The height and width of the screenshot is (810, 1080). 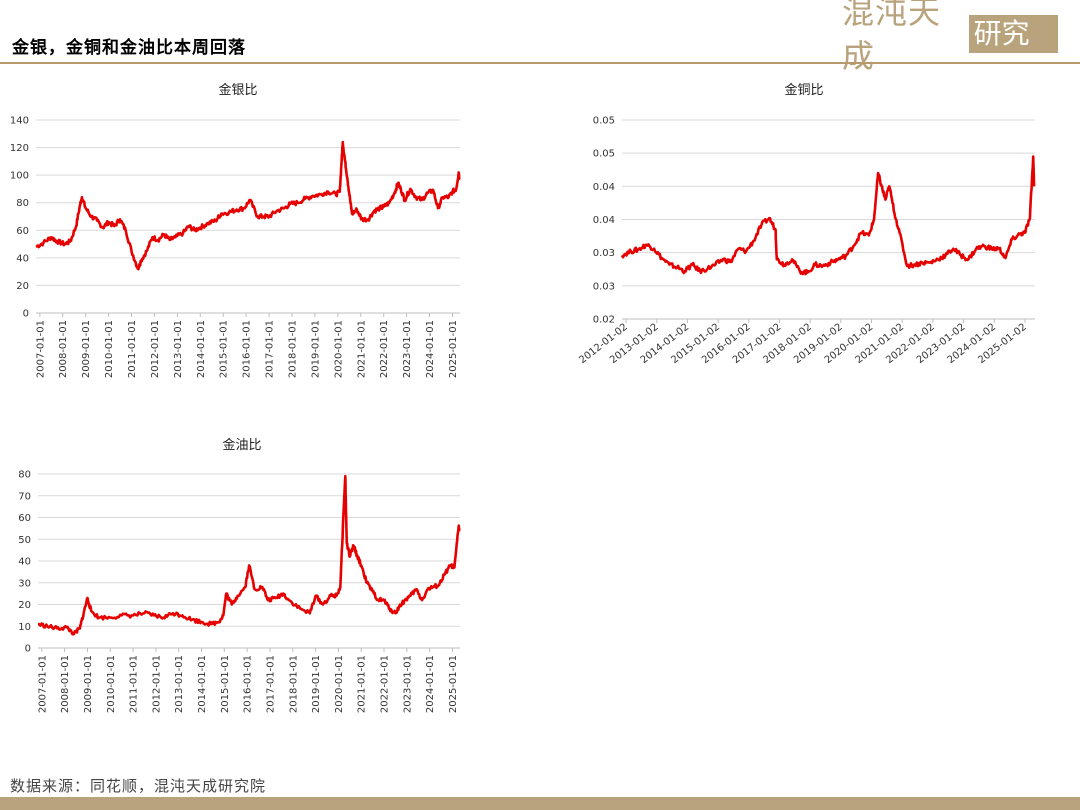 What do you see at coordinates (1013, 51) in the screenshot?
I see `logo-text-right: 研究院` at bounding box center [1013, 51].